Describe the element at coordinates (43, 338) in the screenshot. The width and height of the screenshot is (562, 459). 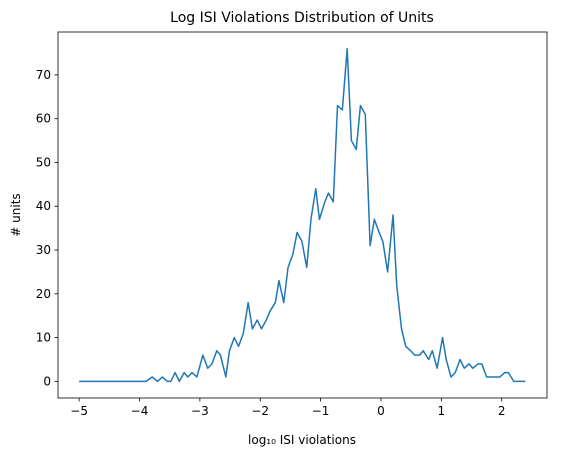
I see `y-tick-label: 10` at that location.